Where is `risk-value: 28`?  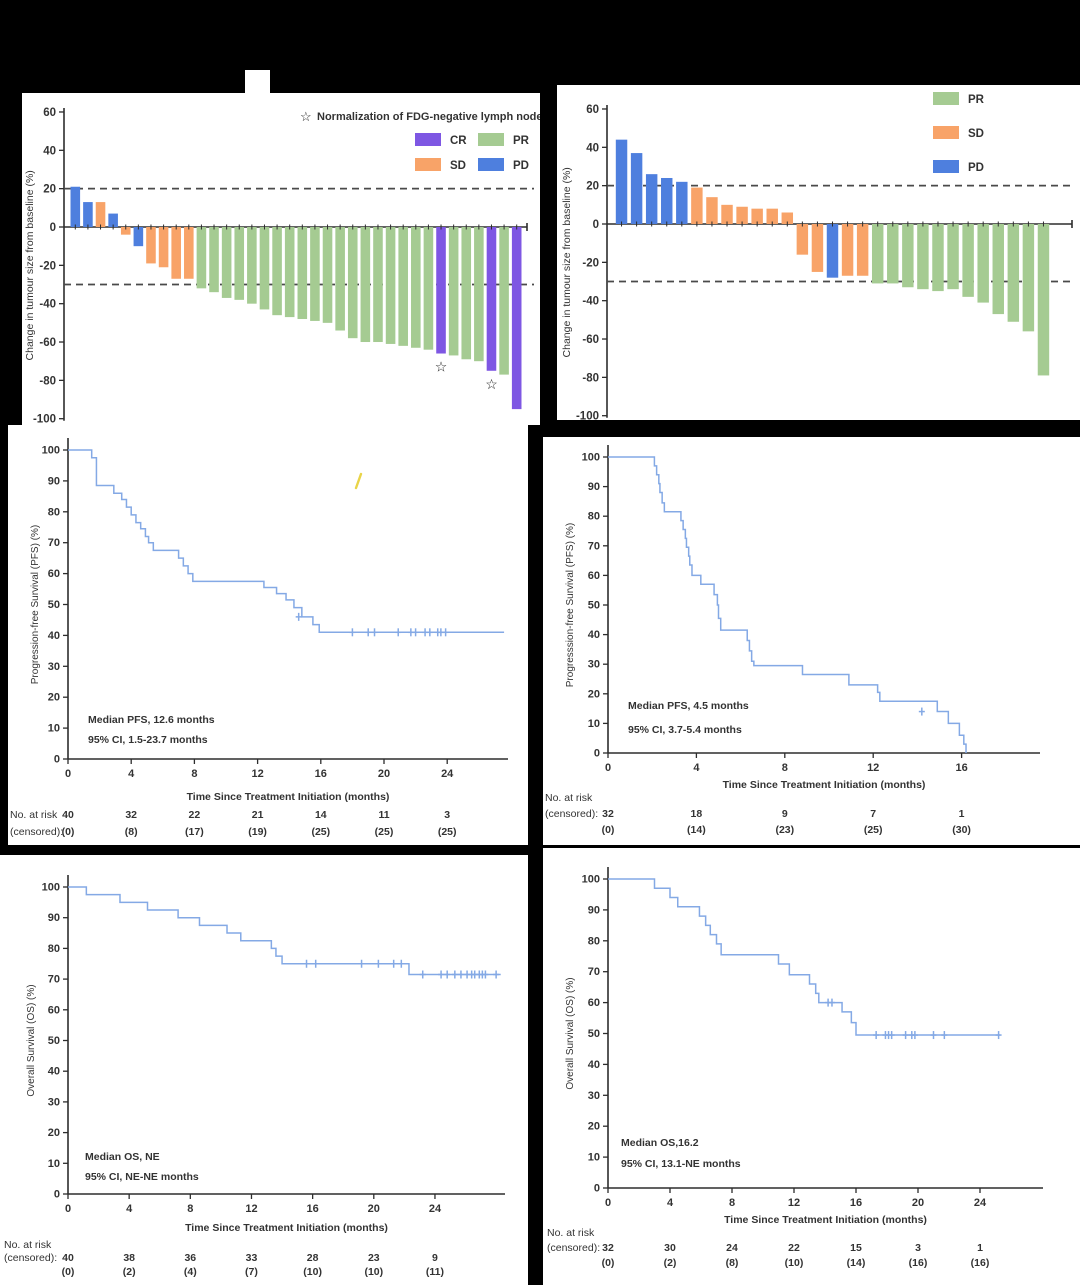
risk-value: 28 is located at coordinates (313, 1258).